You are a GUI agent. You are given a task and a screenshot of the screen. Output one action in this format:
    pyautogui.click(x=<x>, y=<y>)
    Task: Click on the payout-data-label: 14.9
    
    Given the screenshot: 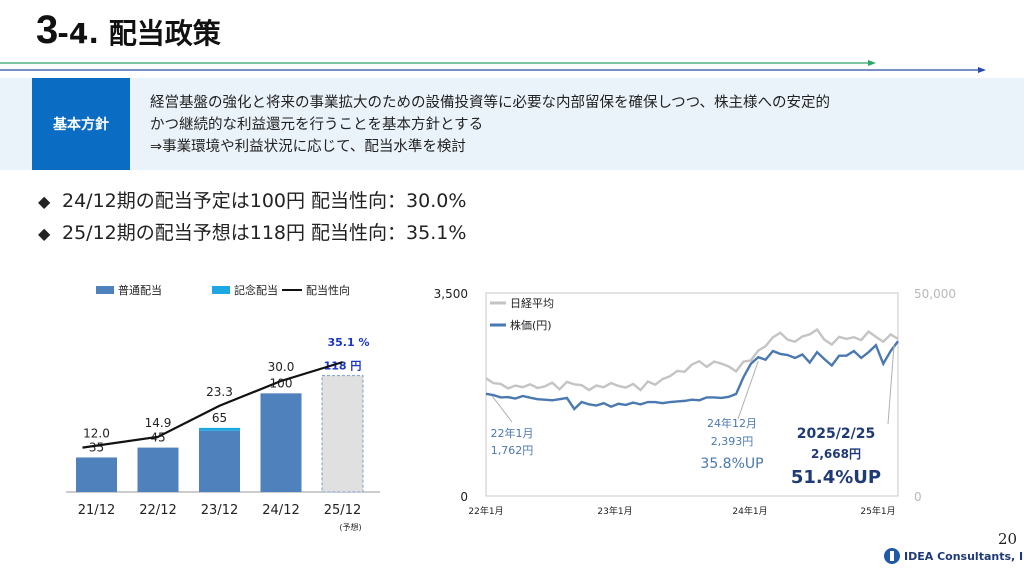 What is the action you would take?
    pyautogui.click(x=158, y=423)
    